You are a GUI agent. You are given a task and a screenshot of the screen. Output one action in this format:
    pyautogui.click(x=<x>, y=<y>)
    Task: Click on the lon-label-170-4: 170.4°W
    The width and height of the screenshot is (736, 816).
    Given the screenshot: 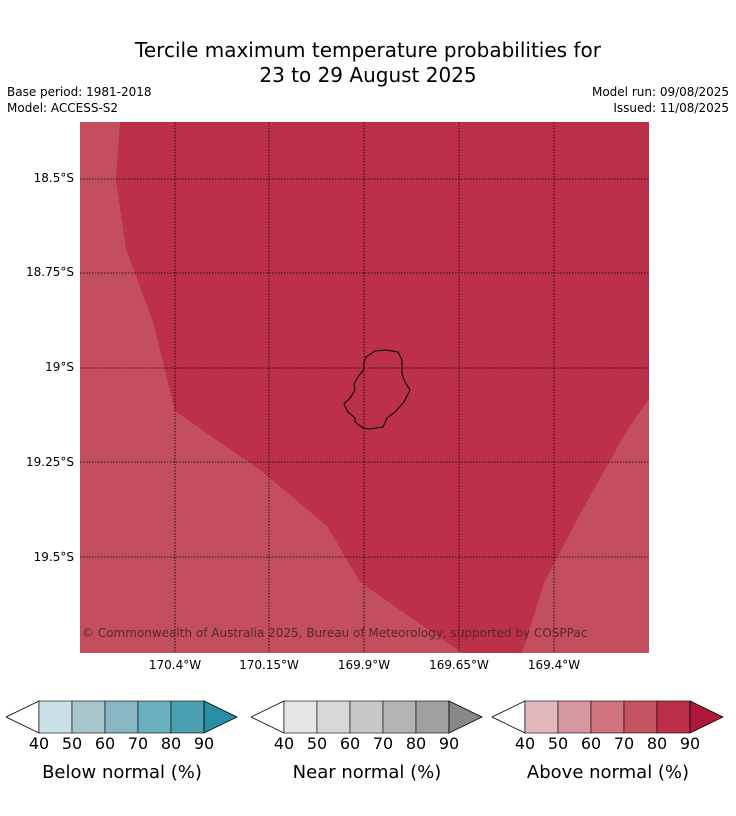 What is the action you would take?
    pyautogui.click(x=175, y=665)
    